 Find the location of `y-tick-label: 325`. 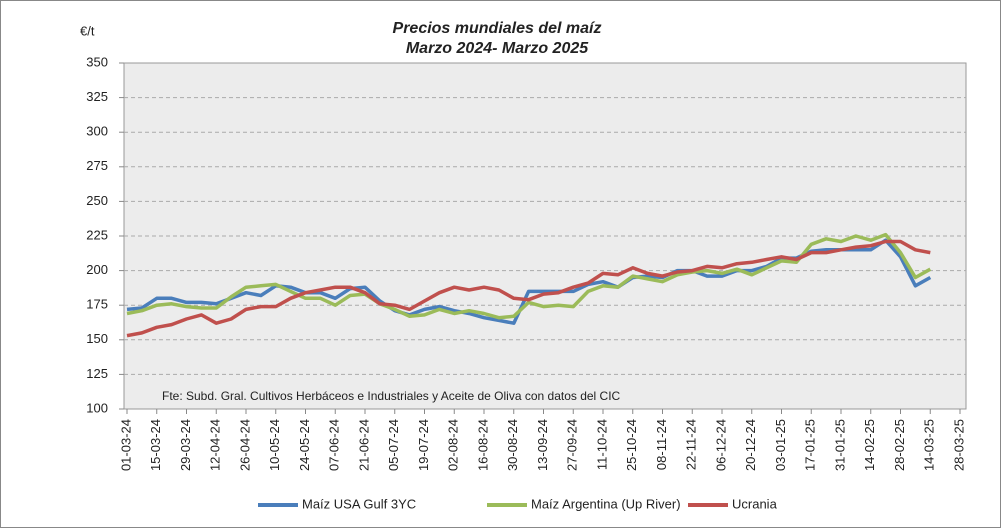

y-tick-label: 325 is located at coordinates (97, 96).